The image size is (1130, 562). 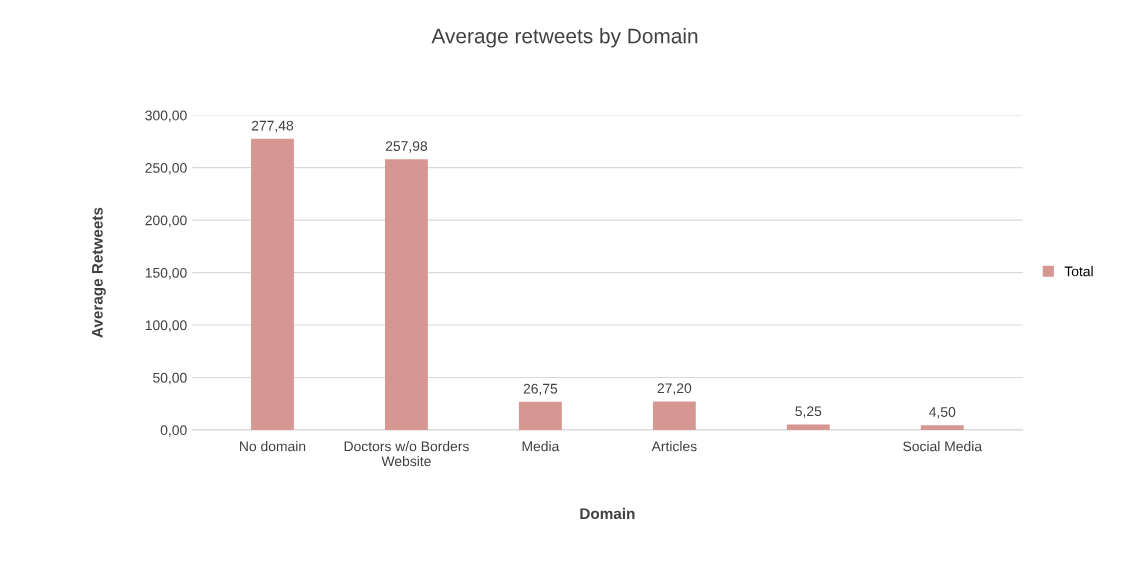 What do you see at coordinates (541, 446) in the screenshot?
I see `x-tick-label: Media` at bounding box center [541, 446].